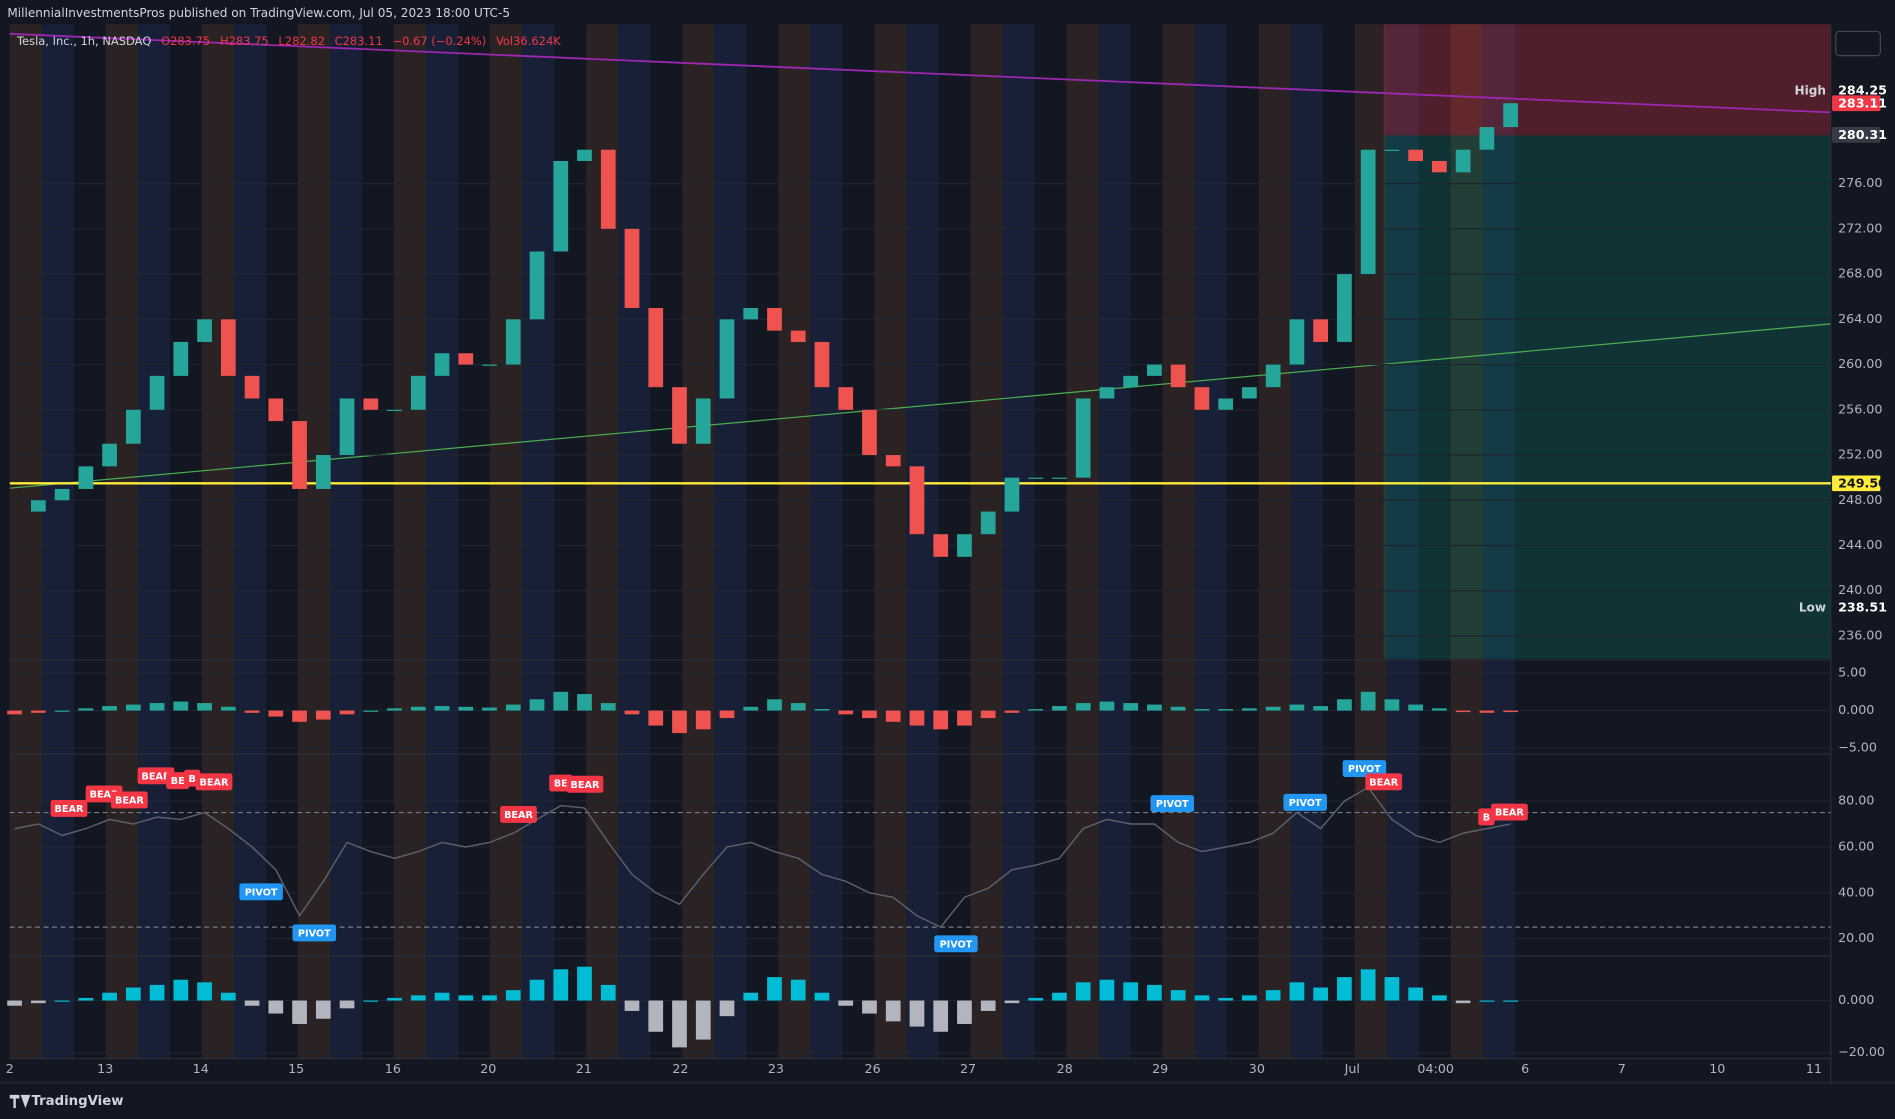 The height and width of the screenshot is (1119, 1895). I want to click on x-tick-label: 13, so click(105, 1068).